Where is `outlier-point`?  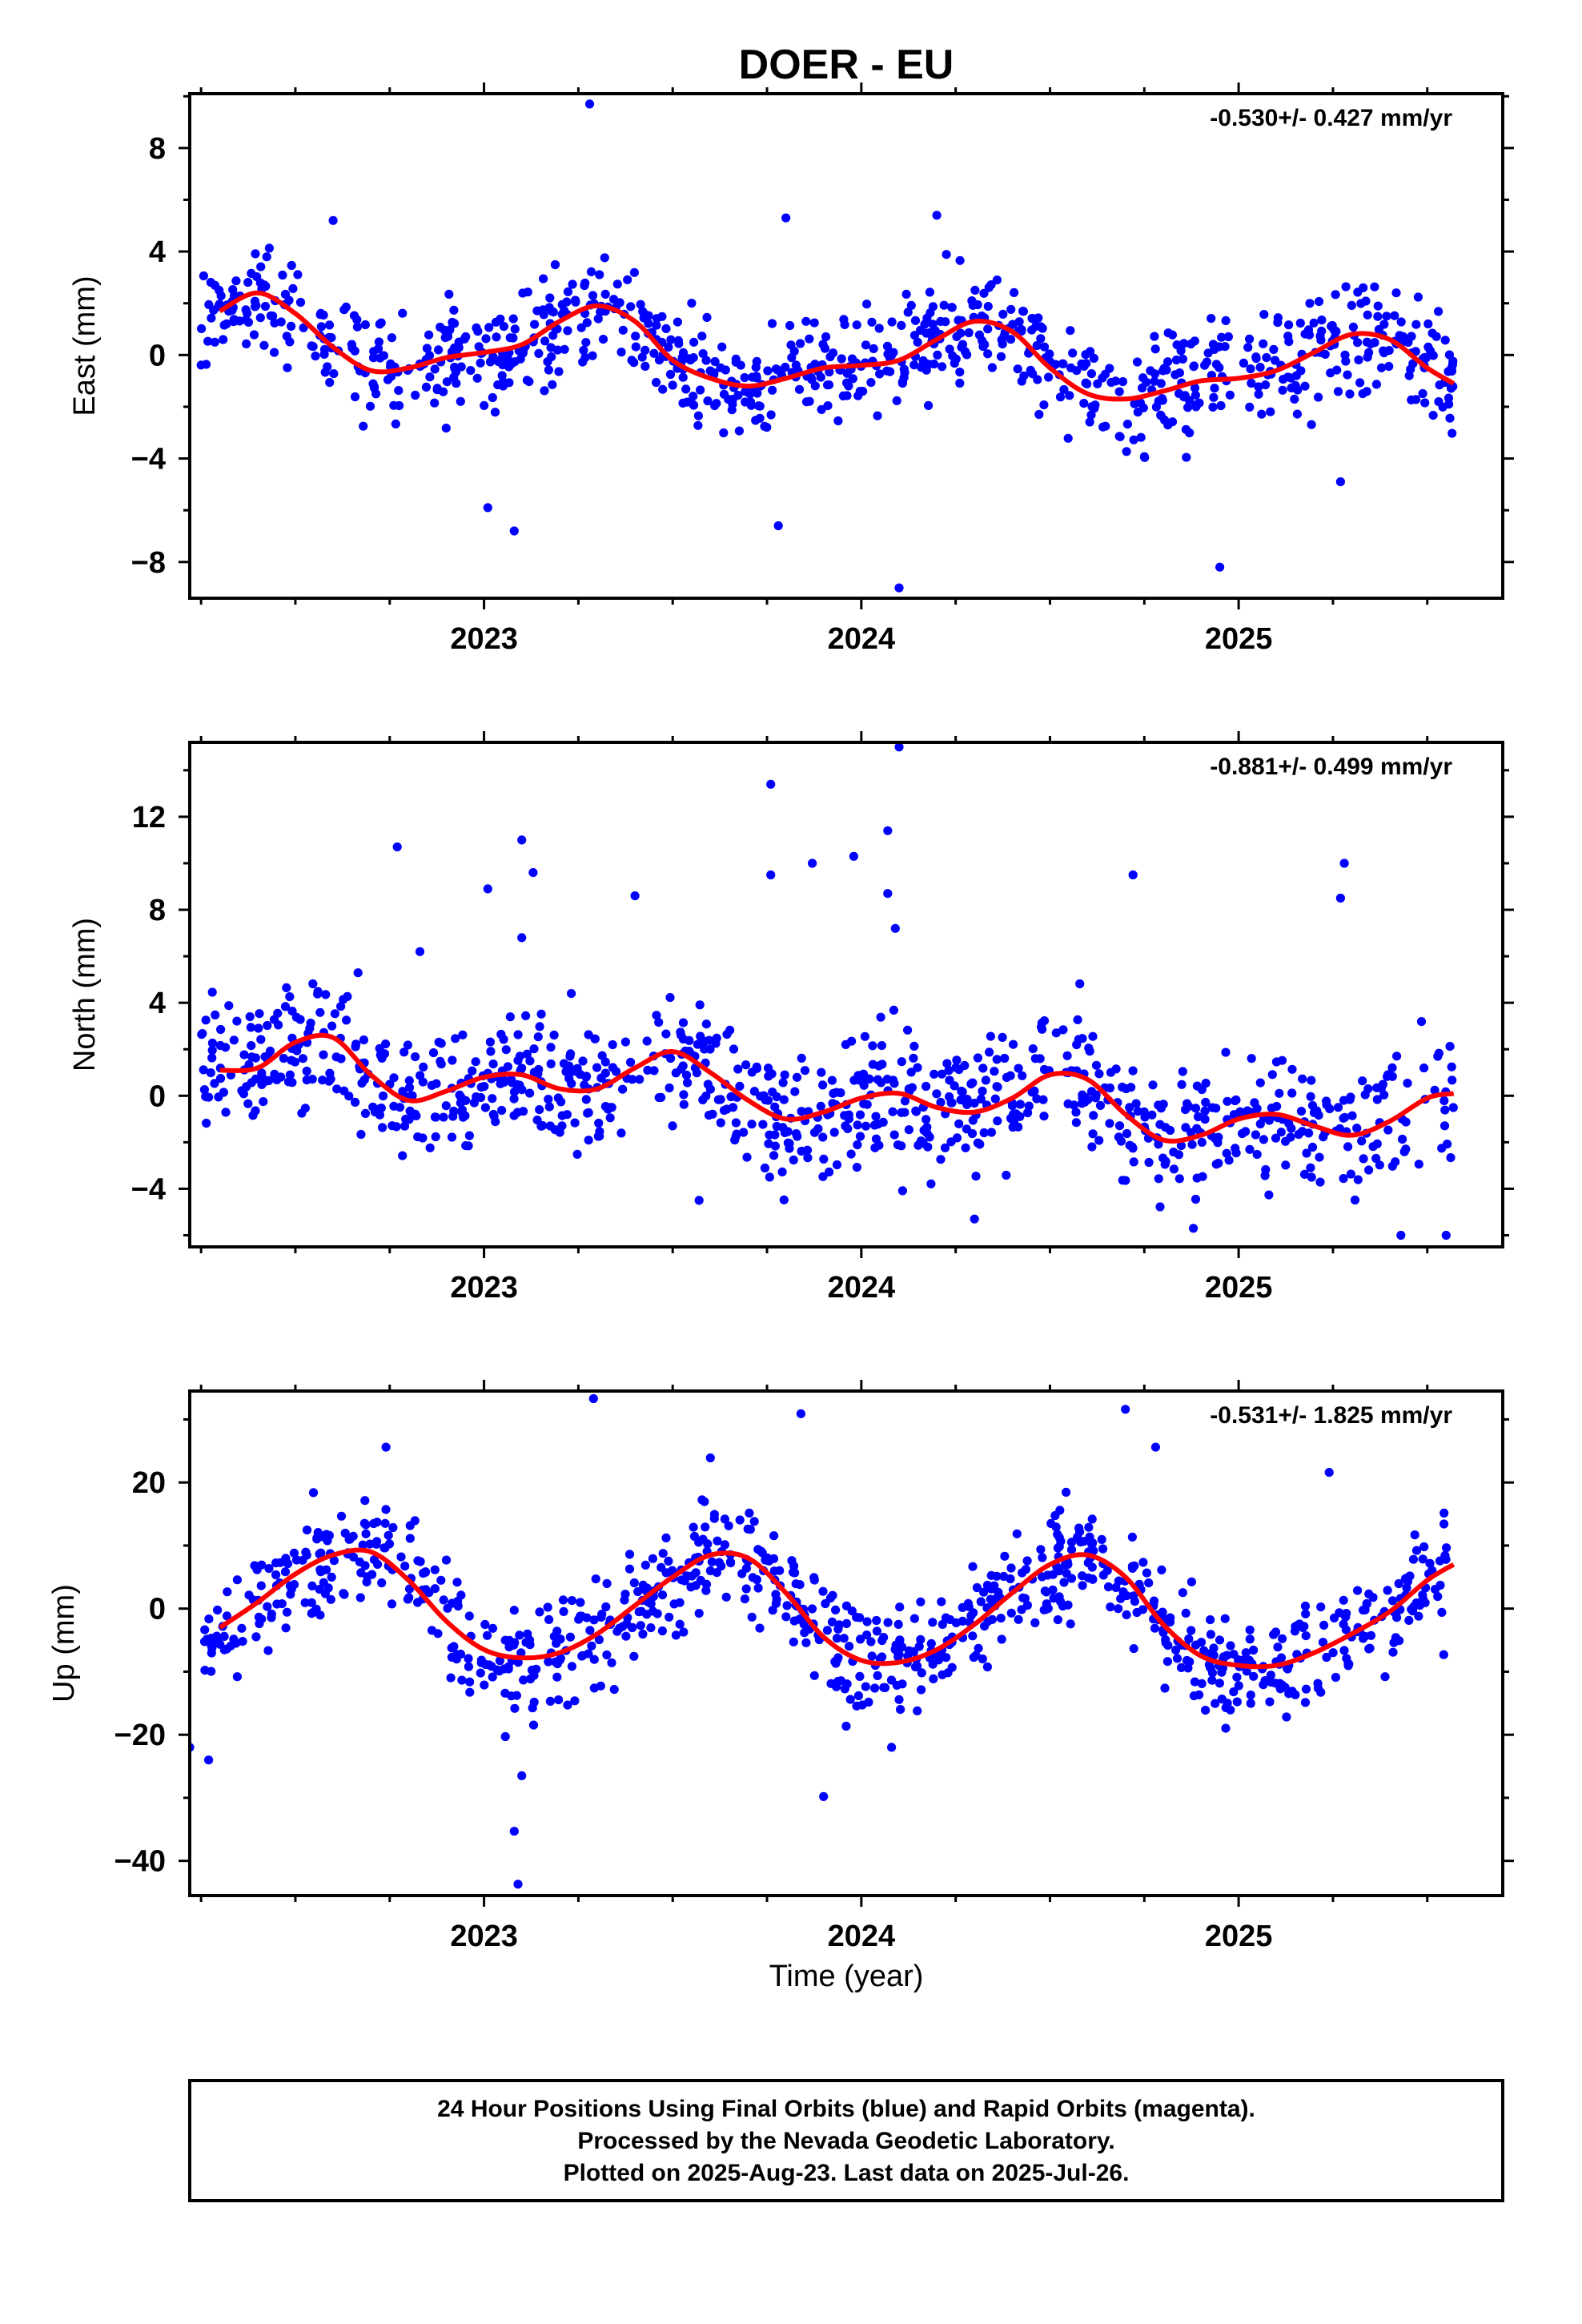
outlier-point is located at coordinates (1125, 1409).